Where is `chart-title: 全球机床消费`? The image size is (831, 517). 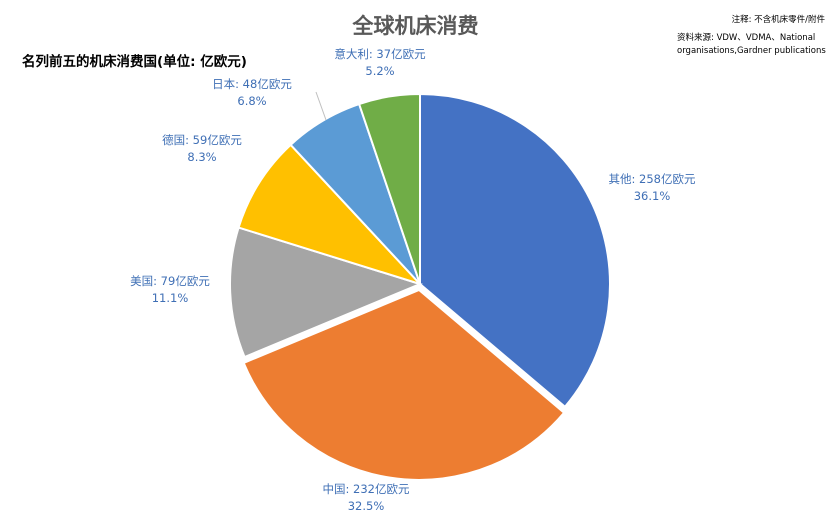 chart-title: 全球机床消费 is located at coordinates (415, 26).